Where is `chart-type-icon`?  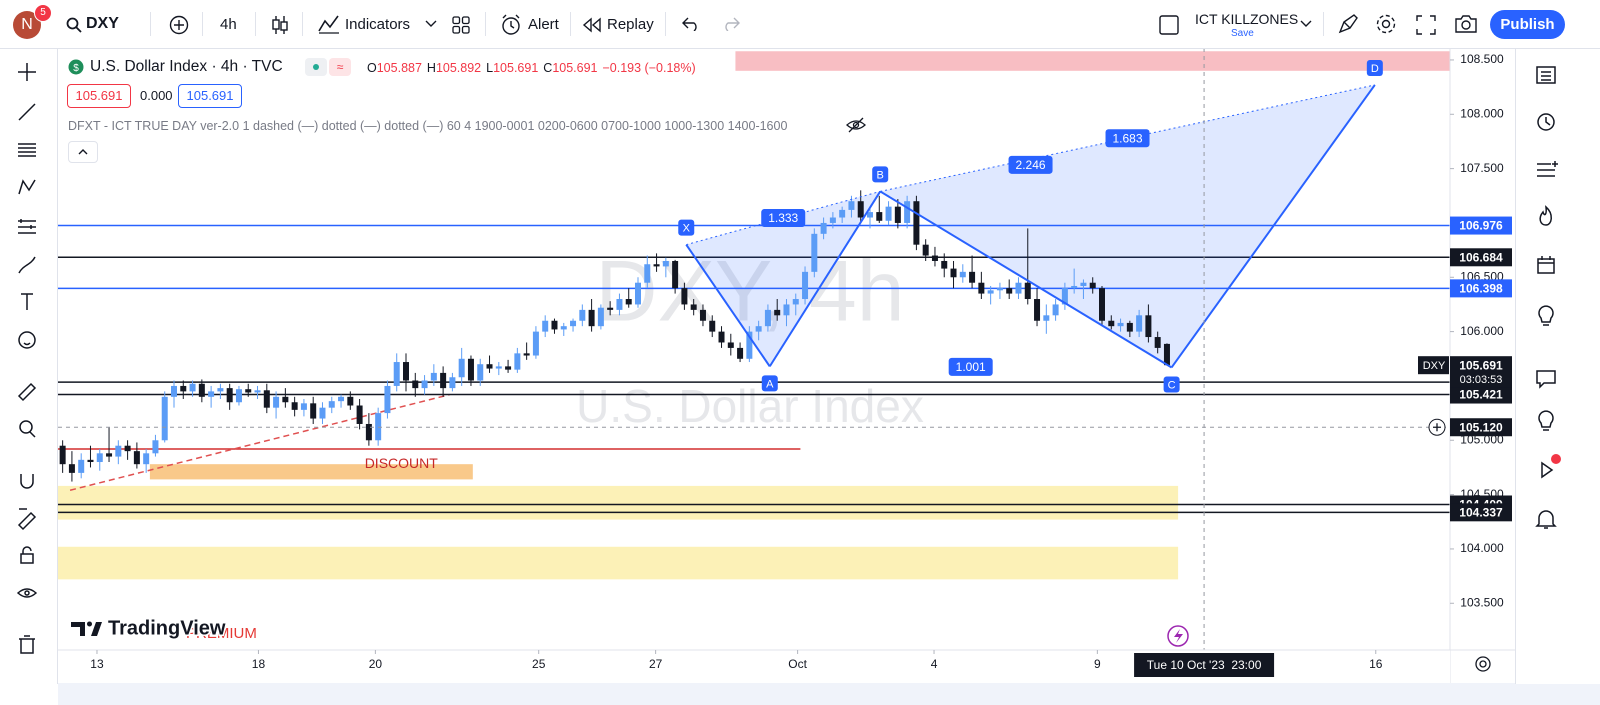 chart-type-icon is located at coordinates (280, 25).